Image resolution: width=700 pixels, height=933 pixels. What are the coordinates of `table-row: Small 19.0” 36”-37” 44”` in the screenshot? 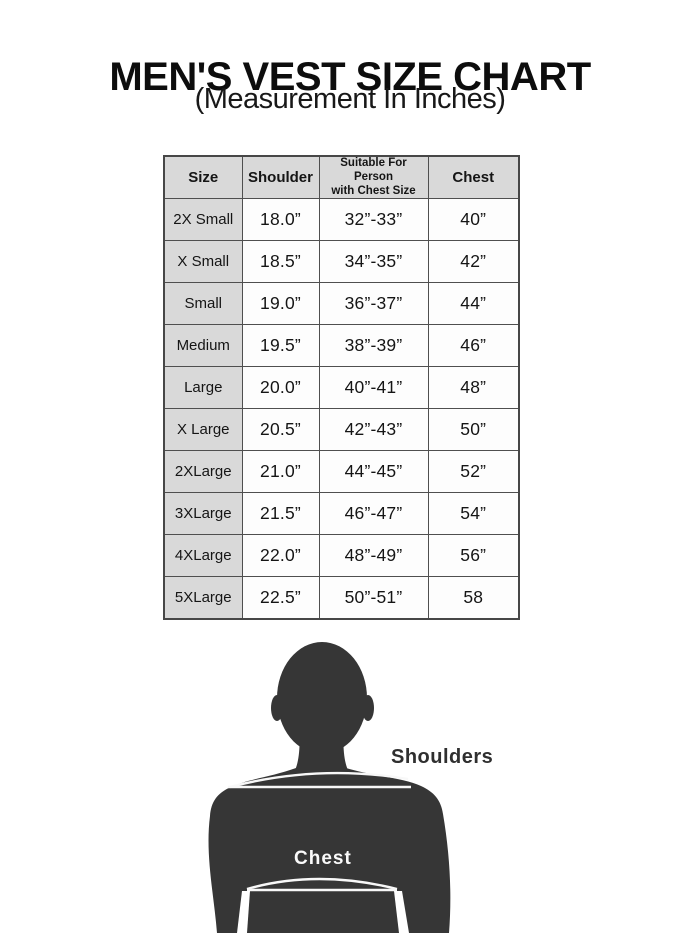 It's located at (341, 304).